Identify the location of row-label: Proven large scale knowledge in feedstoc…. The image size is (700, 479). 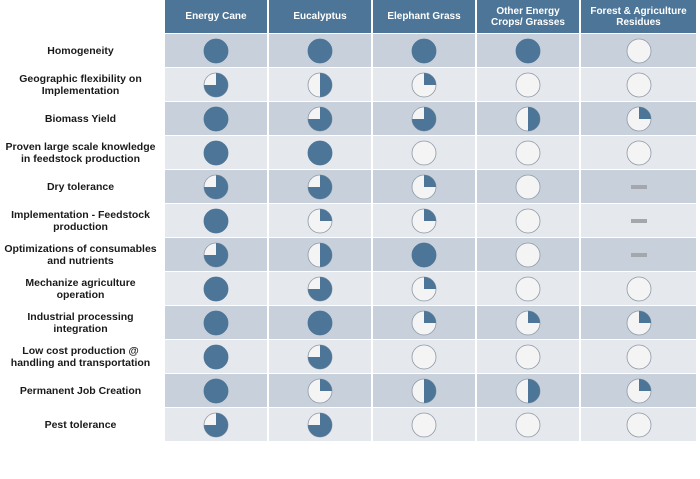
(82, 152).